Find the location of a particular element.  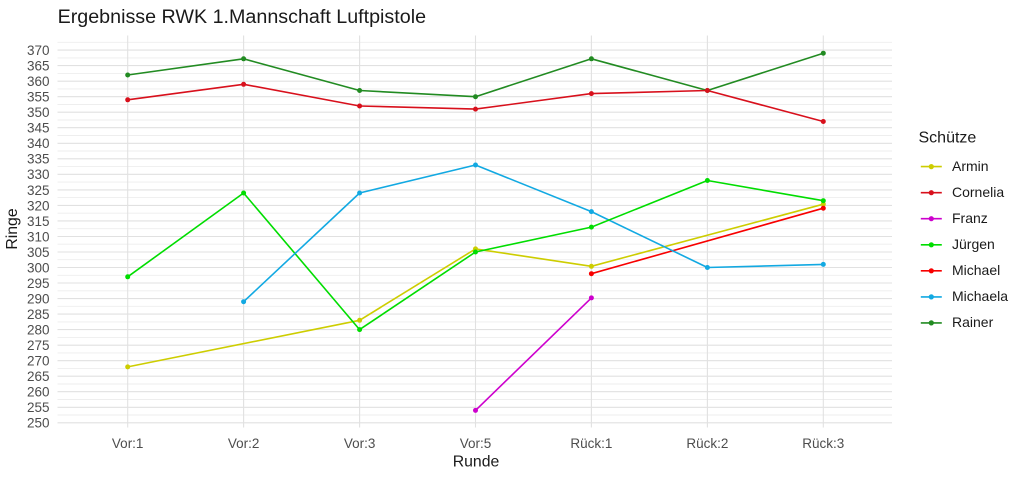

svg-text: 365 is located at coordinates (38, 66).